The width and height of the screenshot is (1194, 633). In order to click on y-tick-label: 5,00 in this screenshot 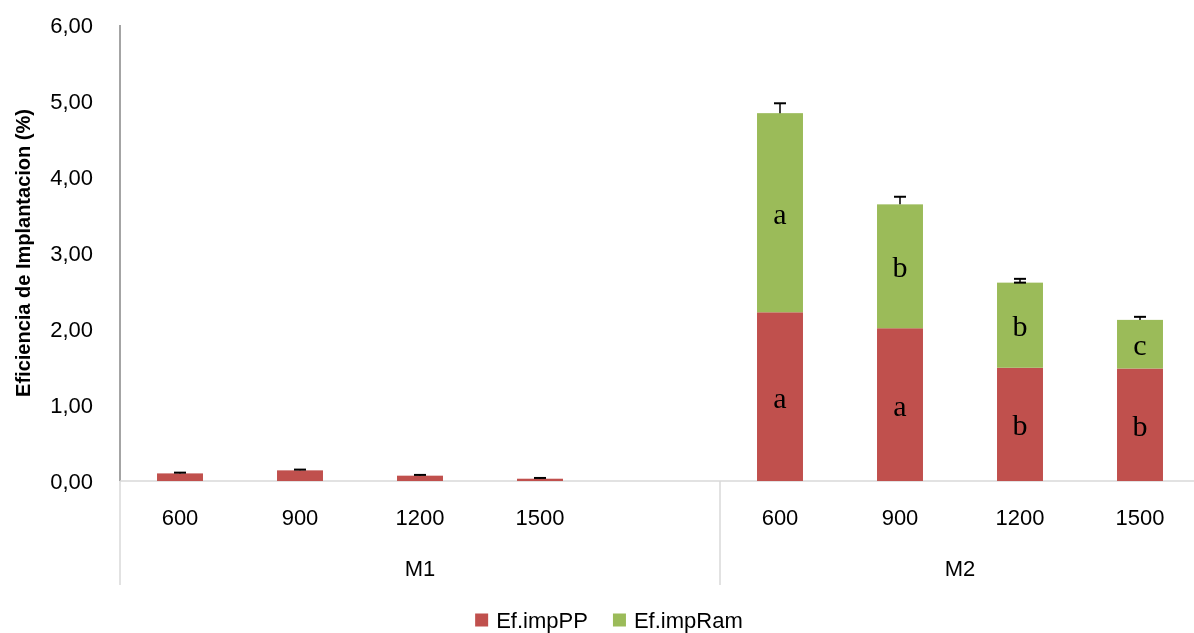, I will do `click(71, 101)`.